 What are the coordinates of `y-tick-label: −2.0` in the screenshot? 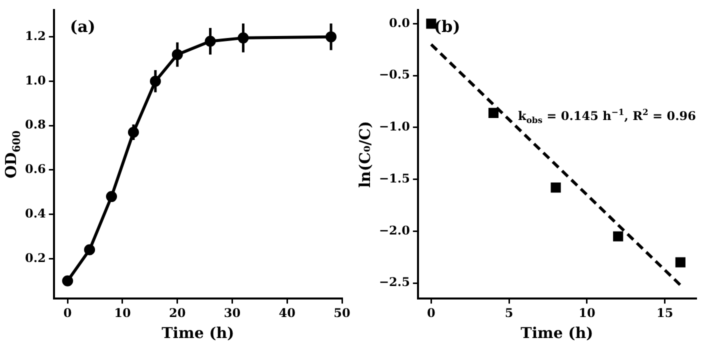 It's located at (394, 230).